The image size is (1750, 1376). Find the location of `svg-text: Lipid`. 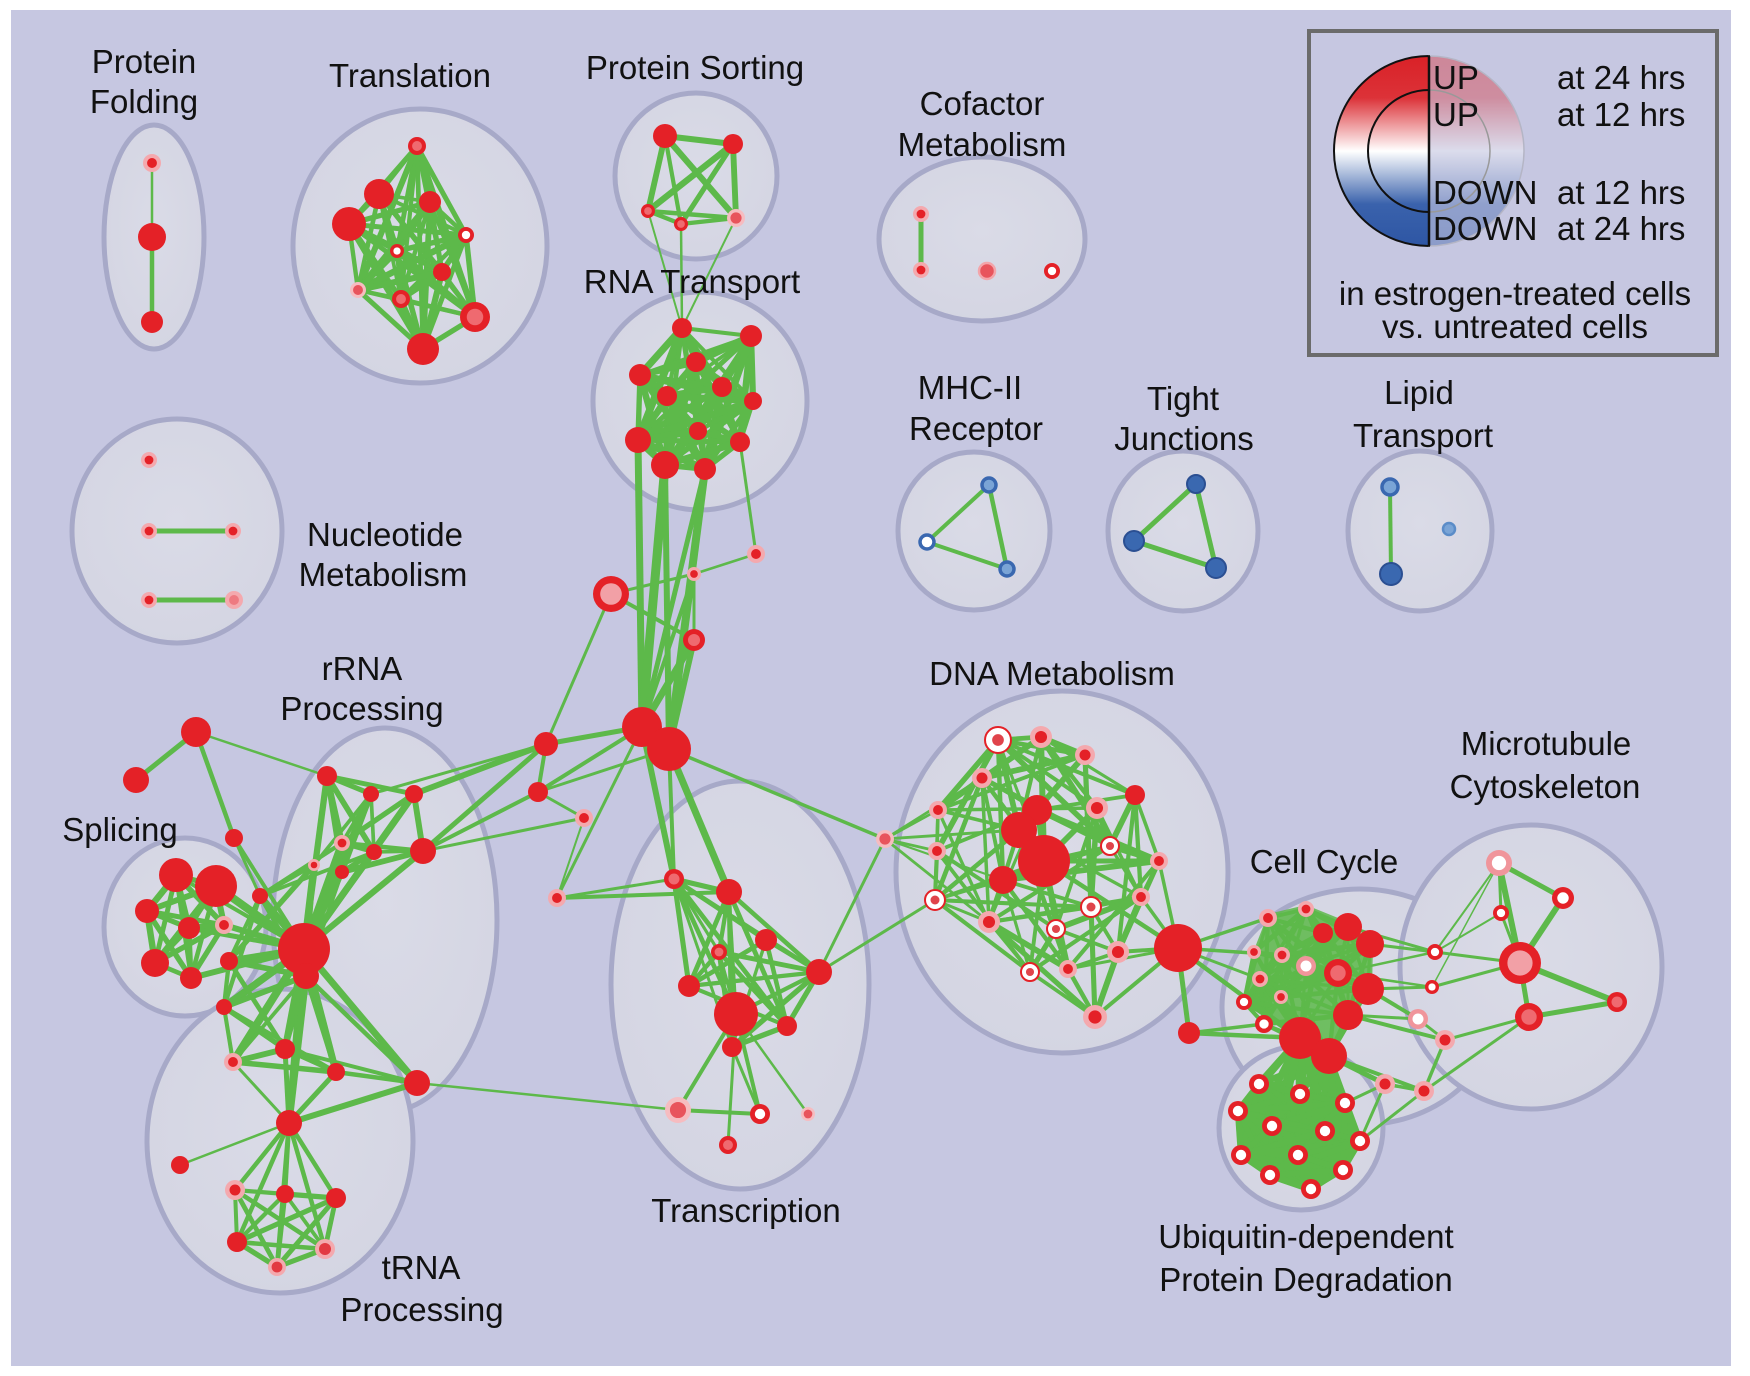

svg-text: Lipid is located at coordinates (1419, 392).